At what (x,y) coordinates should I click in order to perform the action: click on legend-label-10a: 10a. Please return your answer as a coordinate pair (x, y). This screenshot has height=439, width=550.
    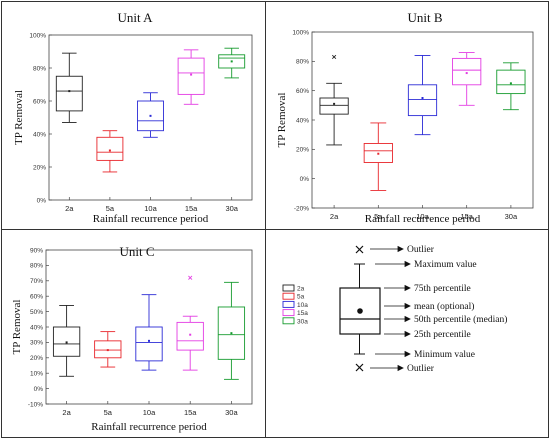
    Looking at the image, I should click on (302, 305).